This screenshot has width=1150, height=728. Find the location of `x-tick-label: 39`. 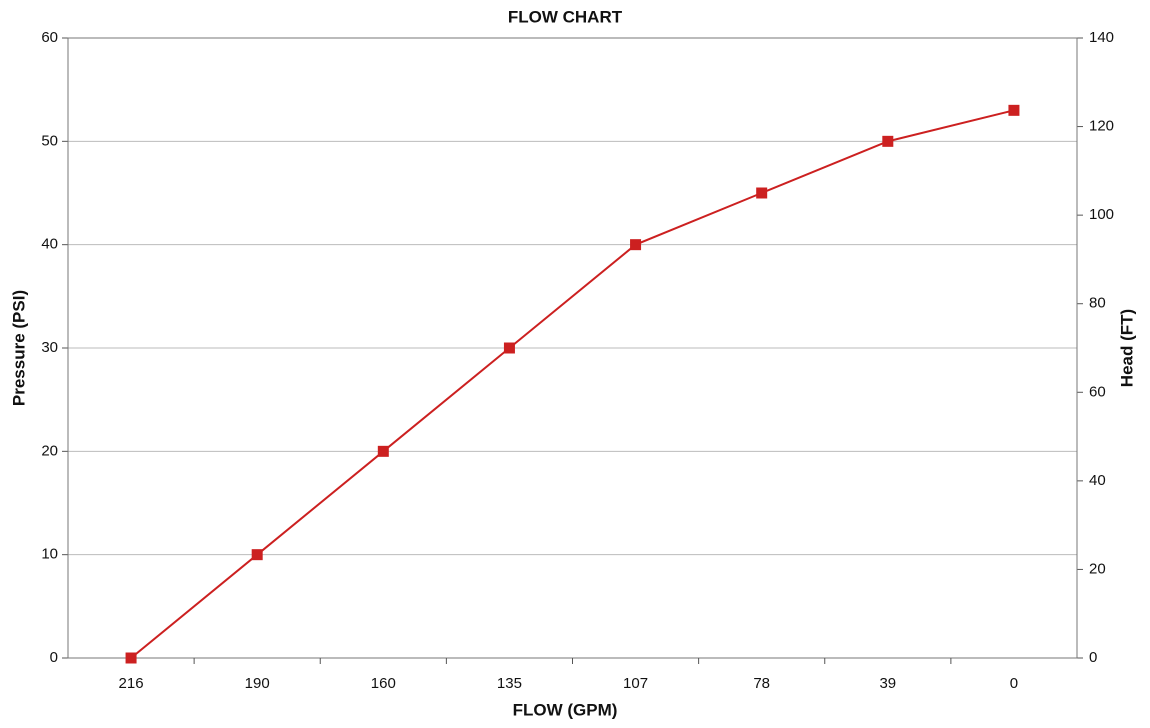

x-tick-label: 39 is located at coordinates (887, 683).